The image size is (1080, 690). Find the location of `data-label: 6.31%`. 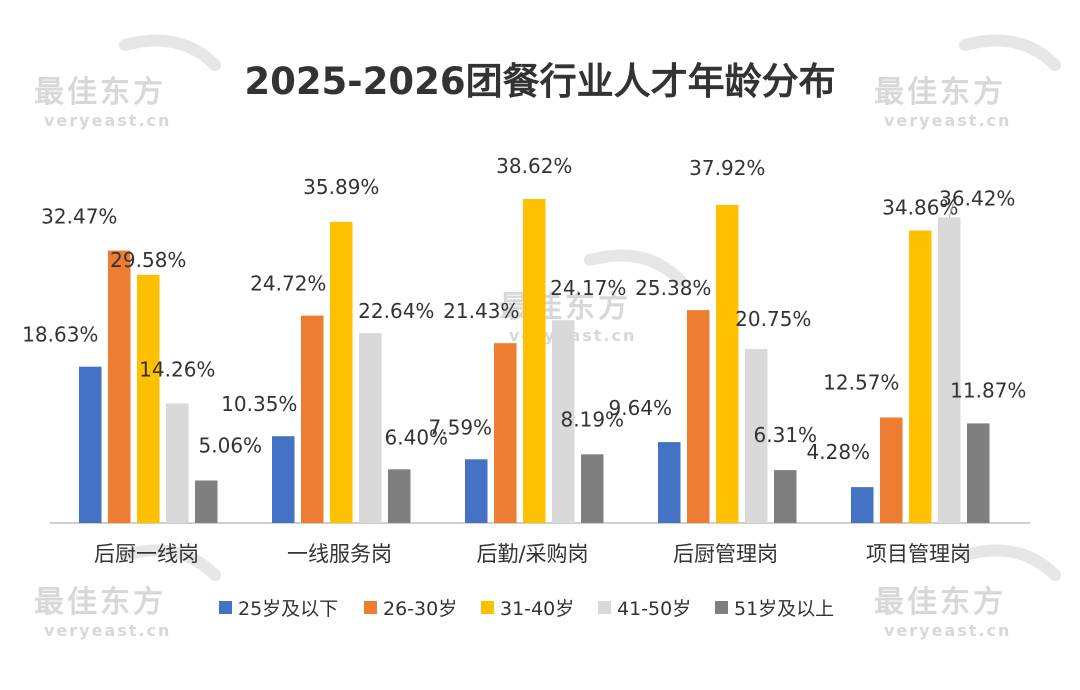

data-label: 6.31% is located at coordinates (786, 435).